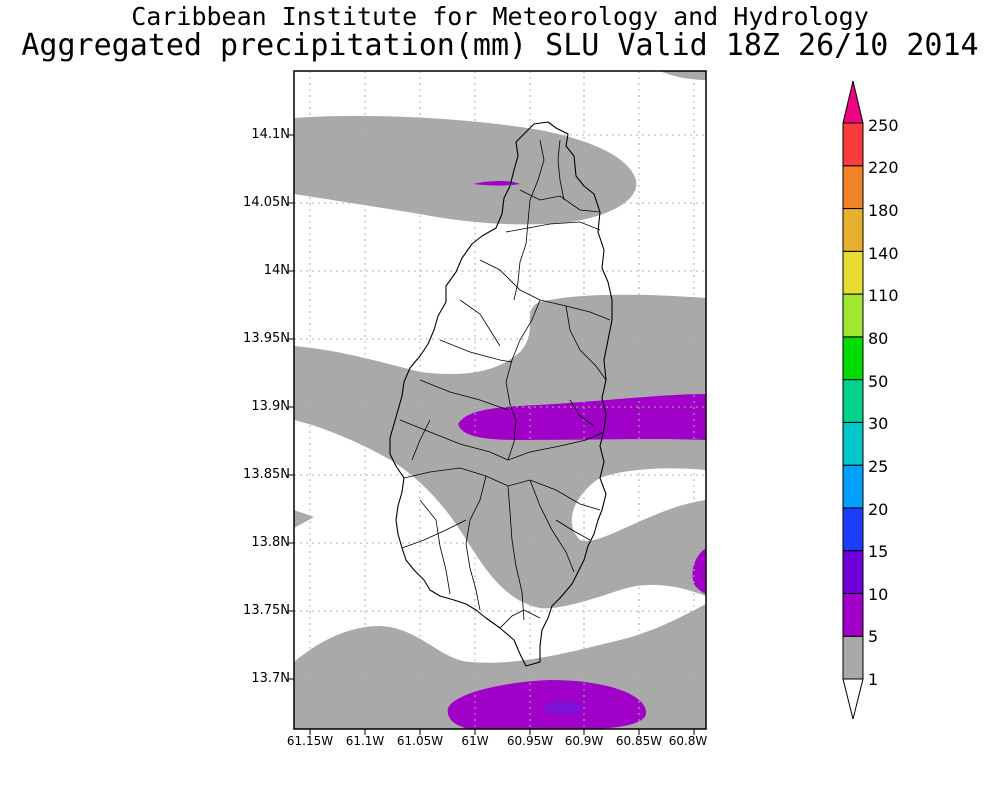 The width and height of the screenshot is (1000, 800). What do you see at coordinates (270, 406) in the screenshot?
I see `lat-label: 13.9N` at bounding box center [270, 406].